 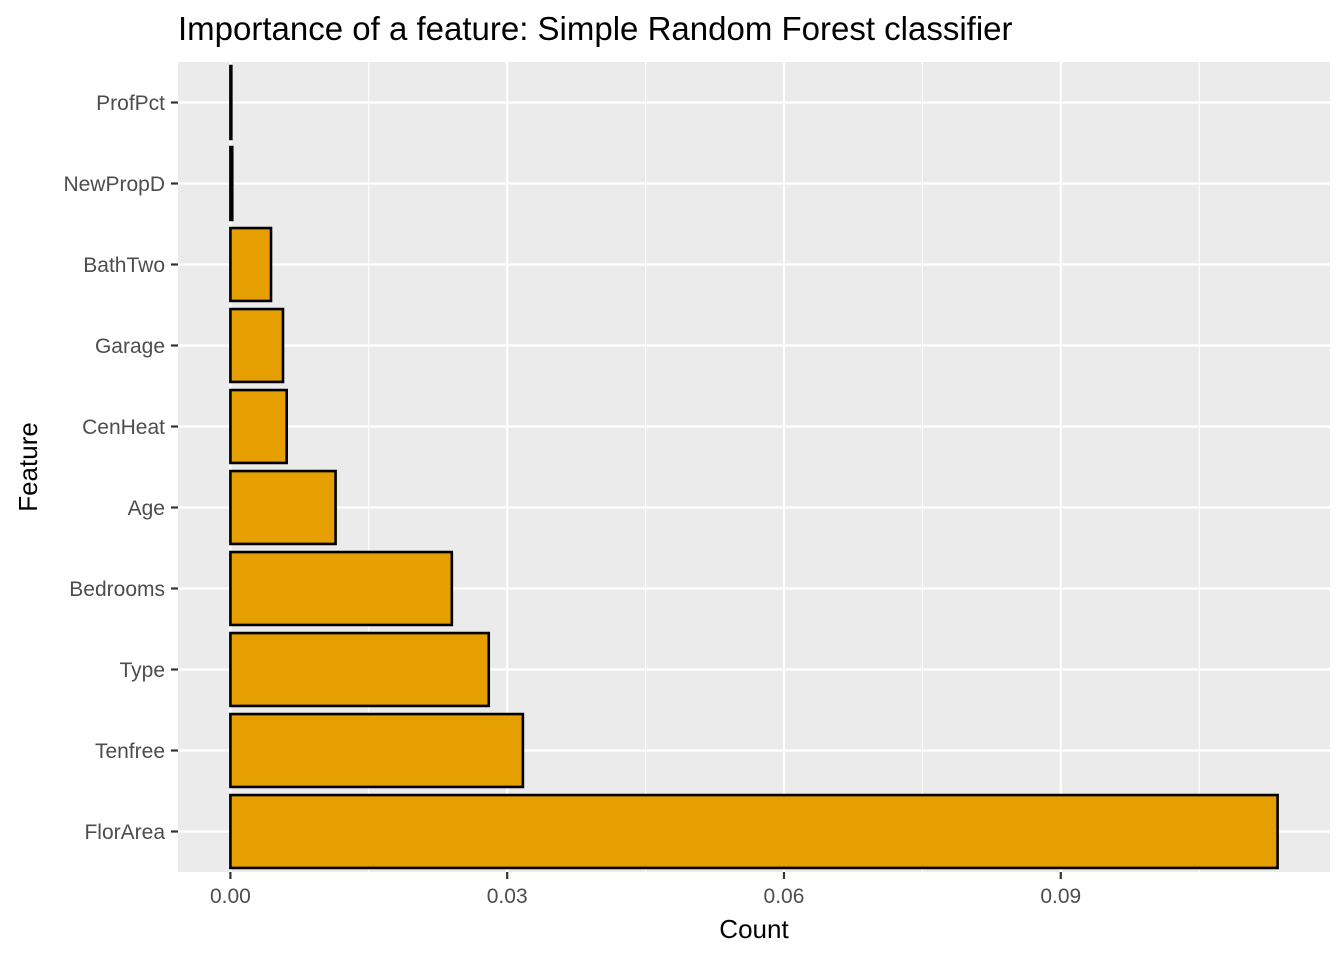 What do you see at coordinates (360, 669) in the screenshot?
I see `bar-type` at bounding box center [360, 669].